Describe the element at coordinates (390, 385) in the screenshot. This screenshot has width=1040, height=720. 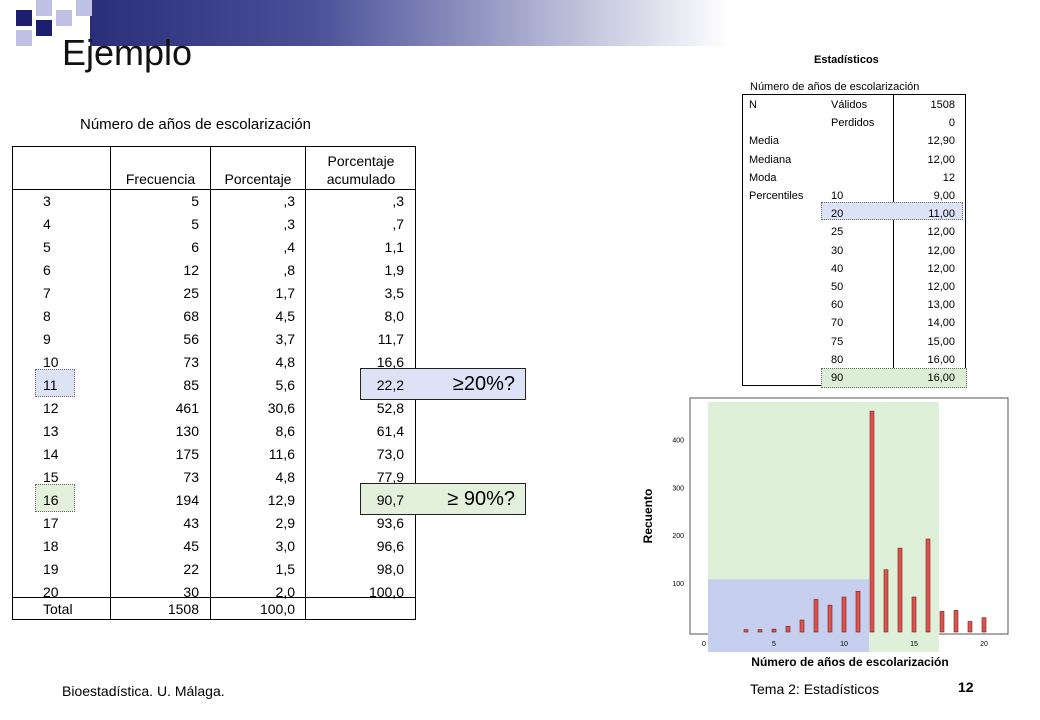
I see `freq-cell: 22,2` at that location.